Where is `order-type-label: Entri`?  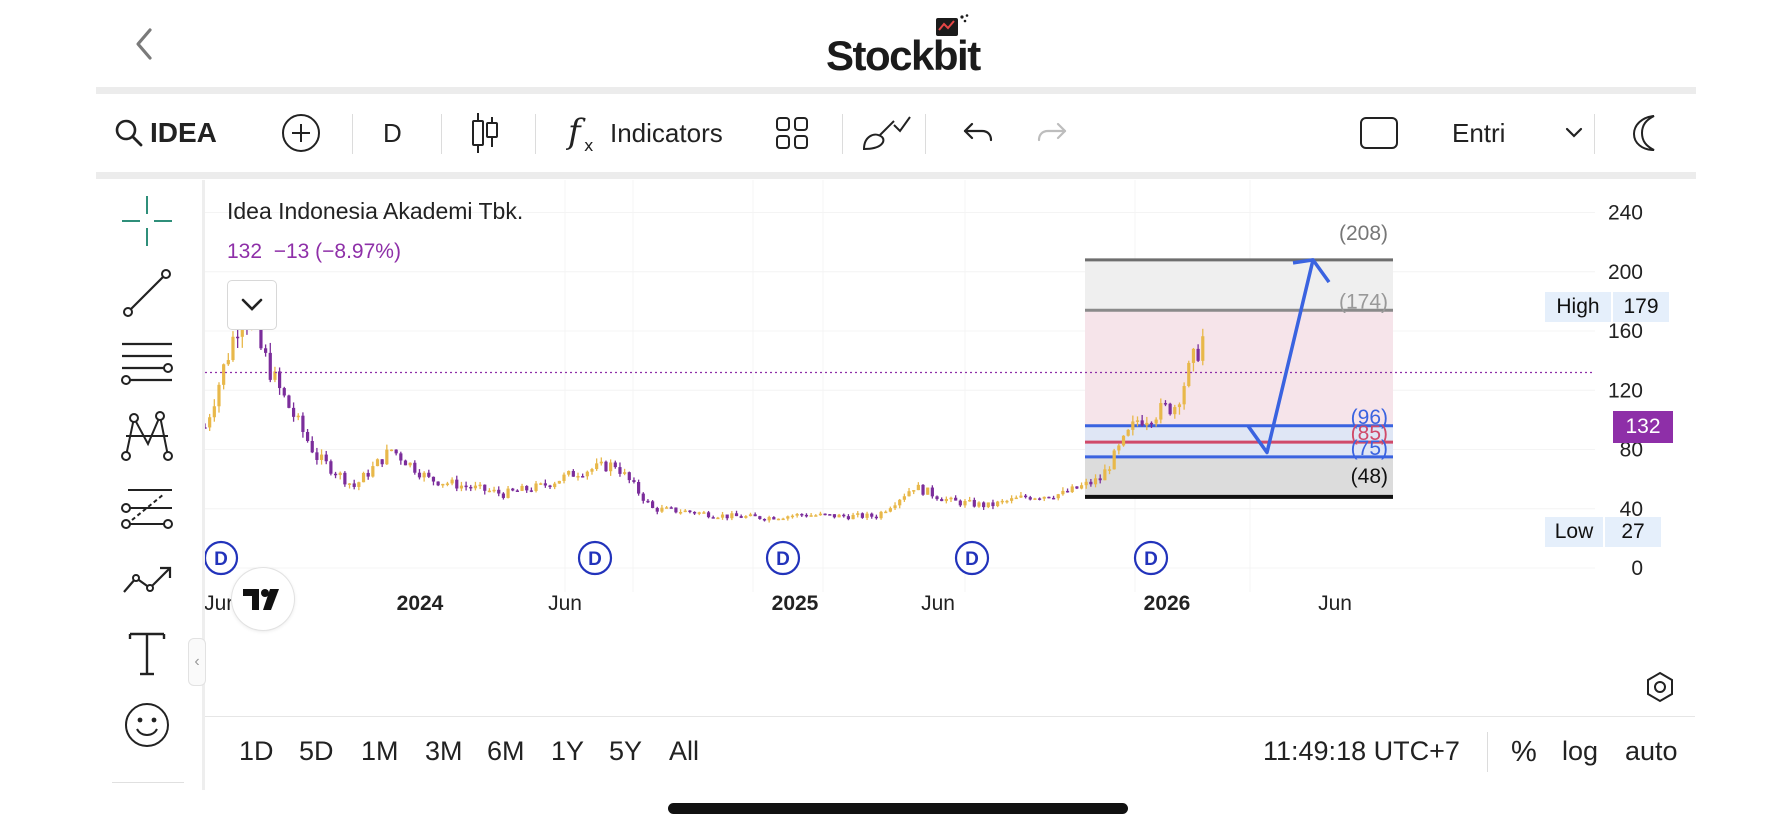
order-type-label: Entri is located at coordinates (1479, 132).